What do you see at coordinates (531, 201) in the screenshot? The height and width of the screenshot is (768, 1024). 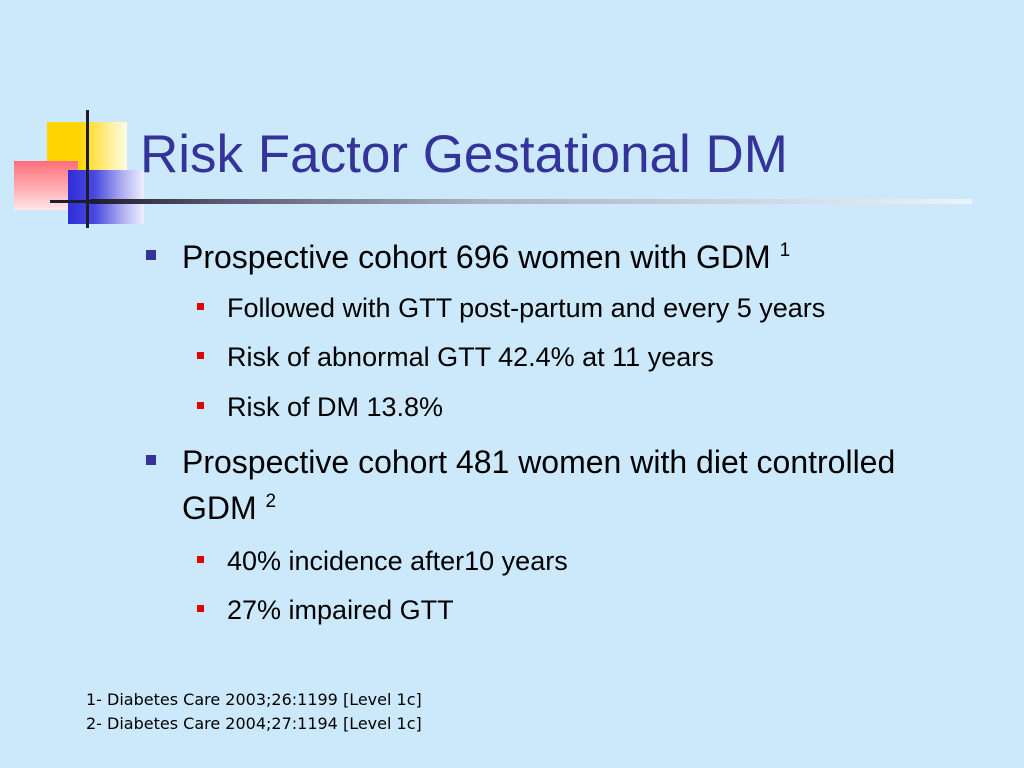 I see `title-underline` at bounding box center [531, 201].